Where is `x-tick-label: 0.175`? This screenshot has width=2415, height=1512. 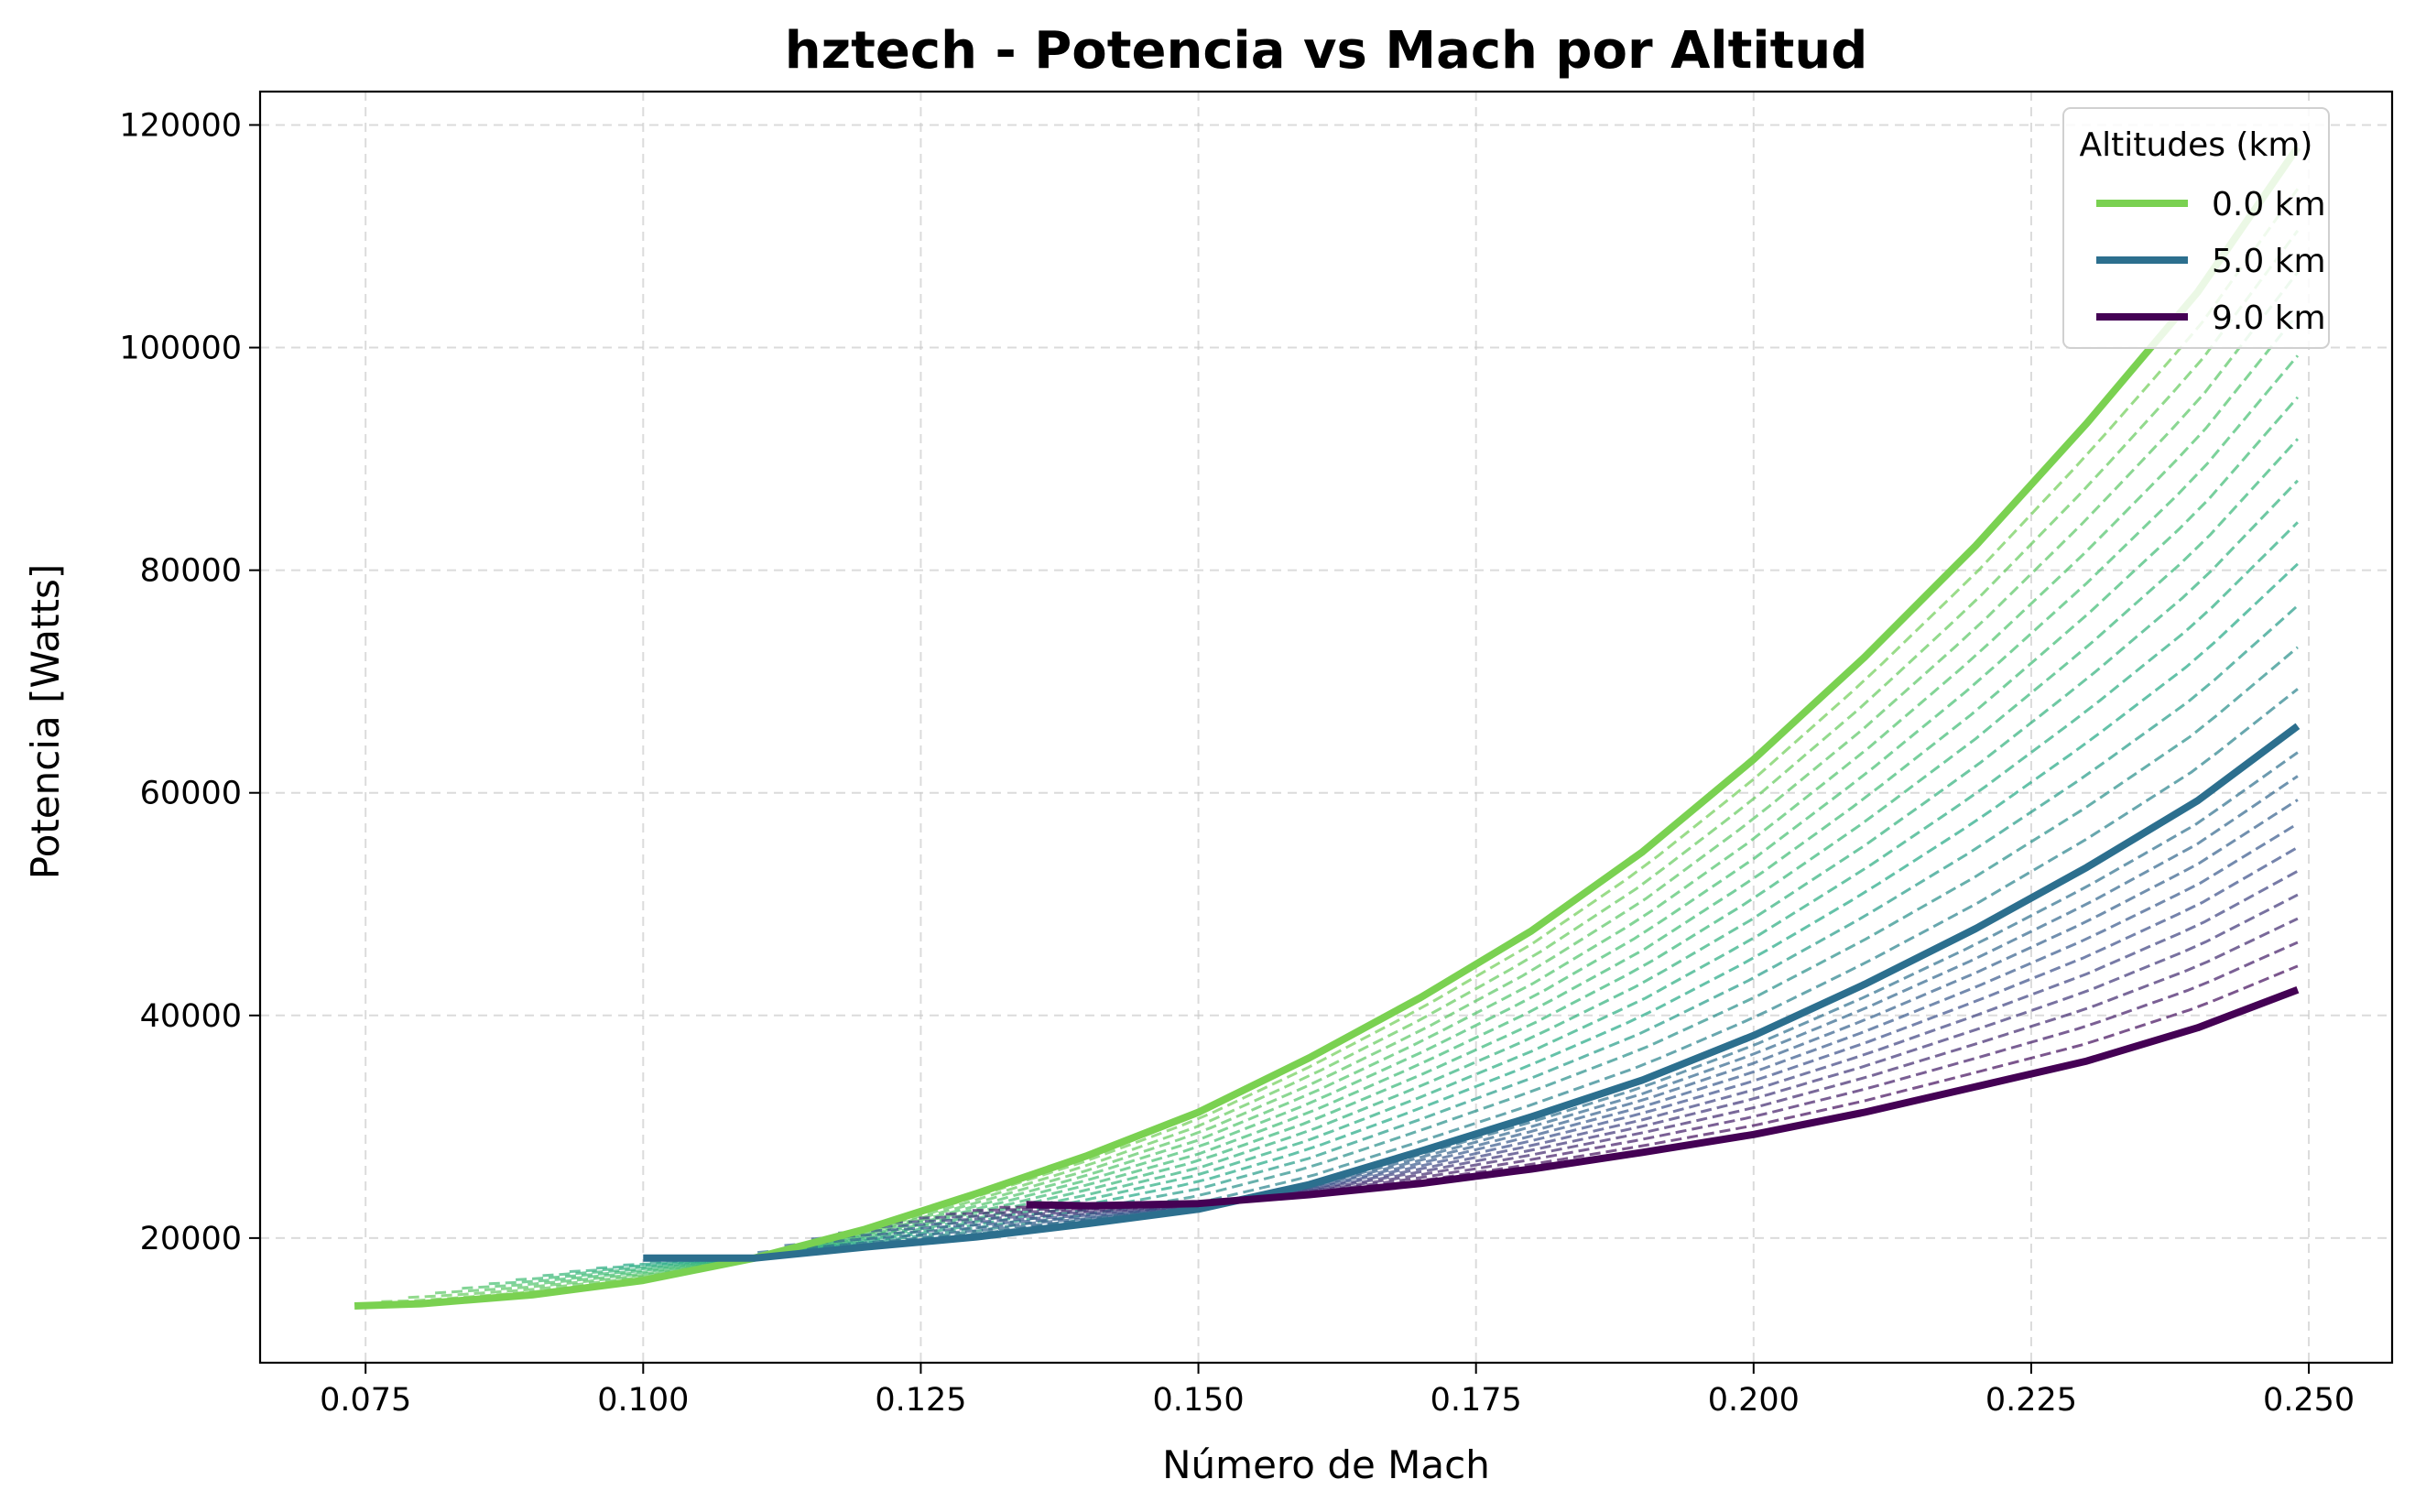
x-tick-label: 0.175 is located at coordinates (1476, 1400).